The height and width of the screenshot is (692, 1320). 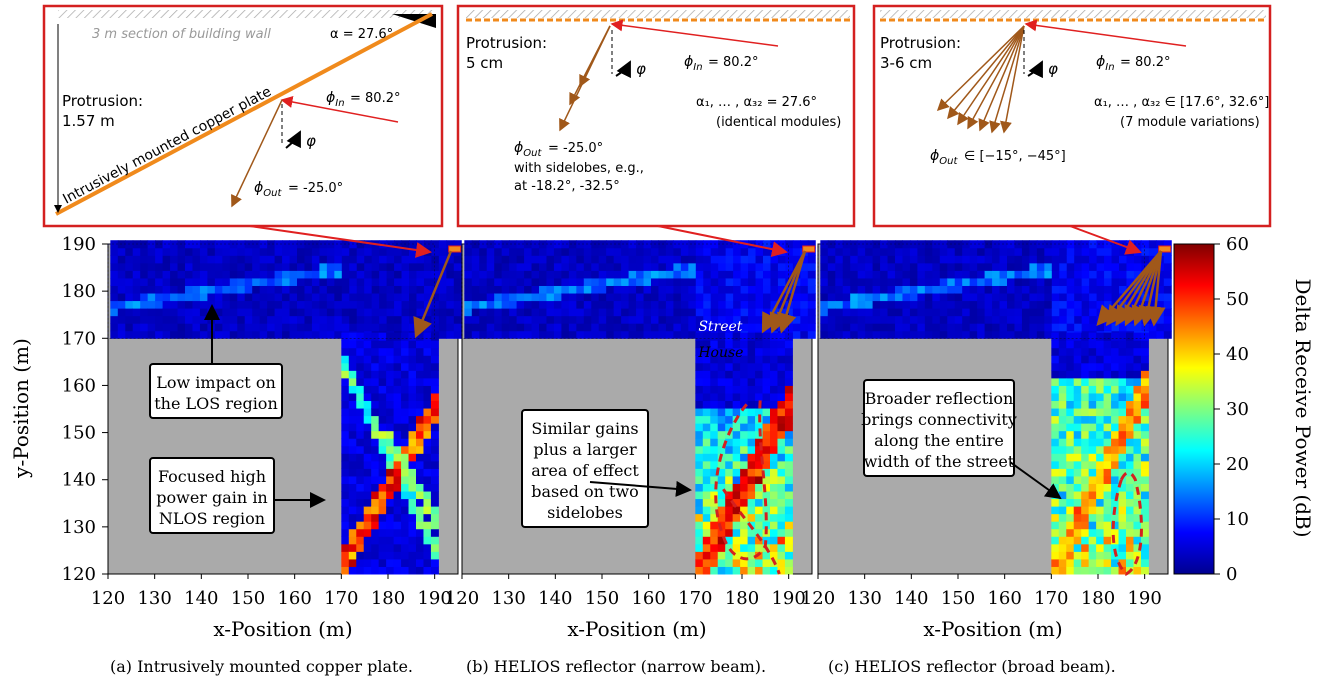 What do you see at coordinates (939, 398) in the screenshot?
I see `annotation-text: Broader reflection` at bounding box center [939, 398].